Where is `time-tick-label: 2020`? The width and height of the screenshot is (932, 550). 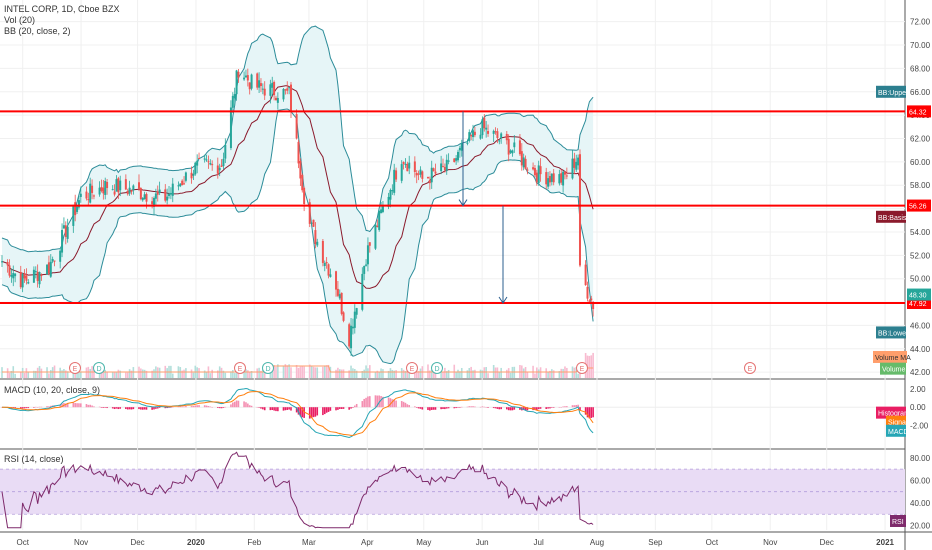 time-tick-label: 2020 is located at coordinates (196, 542).